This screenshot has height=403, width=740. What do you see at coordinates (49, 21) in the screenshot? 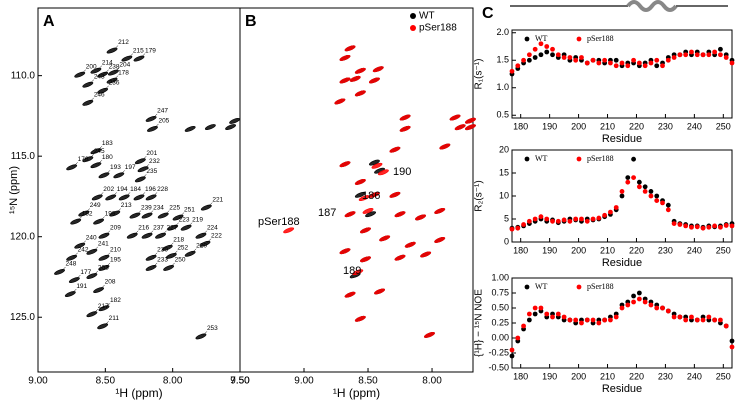
I see `panel-letter: A` at bounding box center [49, 21].